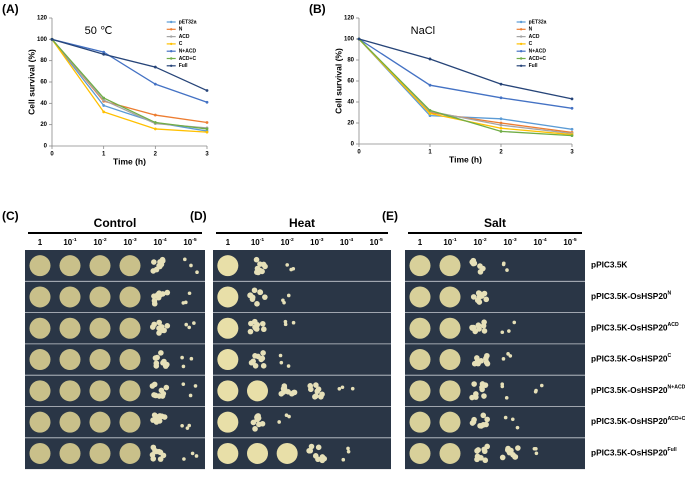  What do you see at coordinates (454, 240) in the screenshot?
I see `label-superscript: -1` at bounding box center [454, 240].